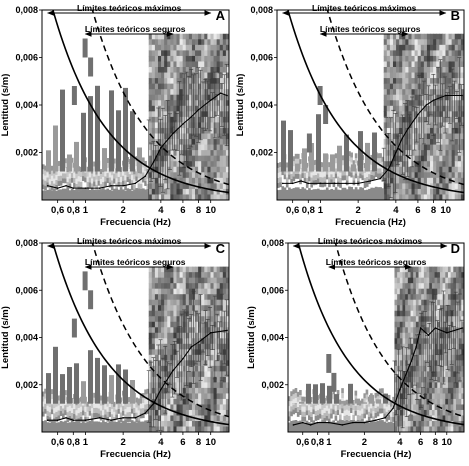 This screenshot has height=466, width=469. Describe the element at coordinates (395, 98) in the screenshot. I see `limit-safe-curve` at that location.